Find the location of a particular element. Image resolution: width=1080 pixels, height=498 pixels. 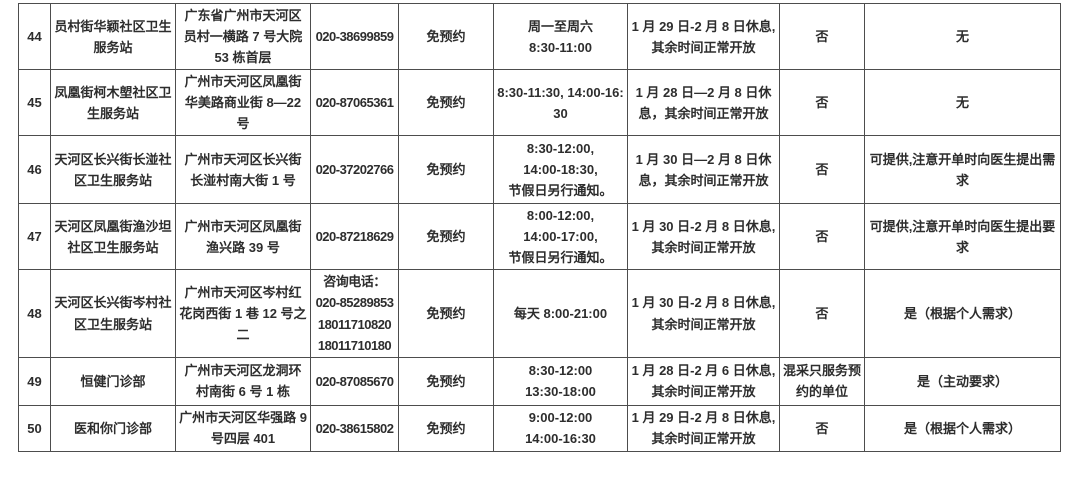

cell-row-number: 50 is located at coordinates (34, 428).